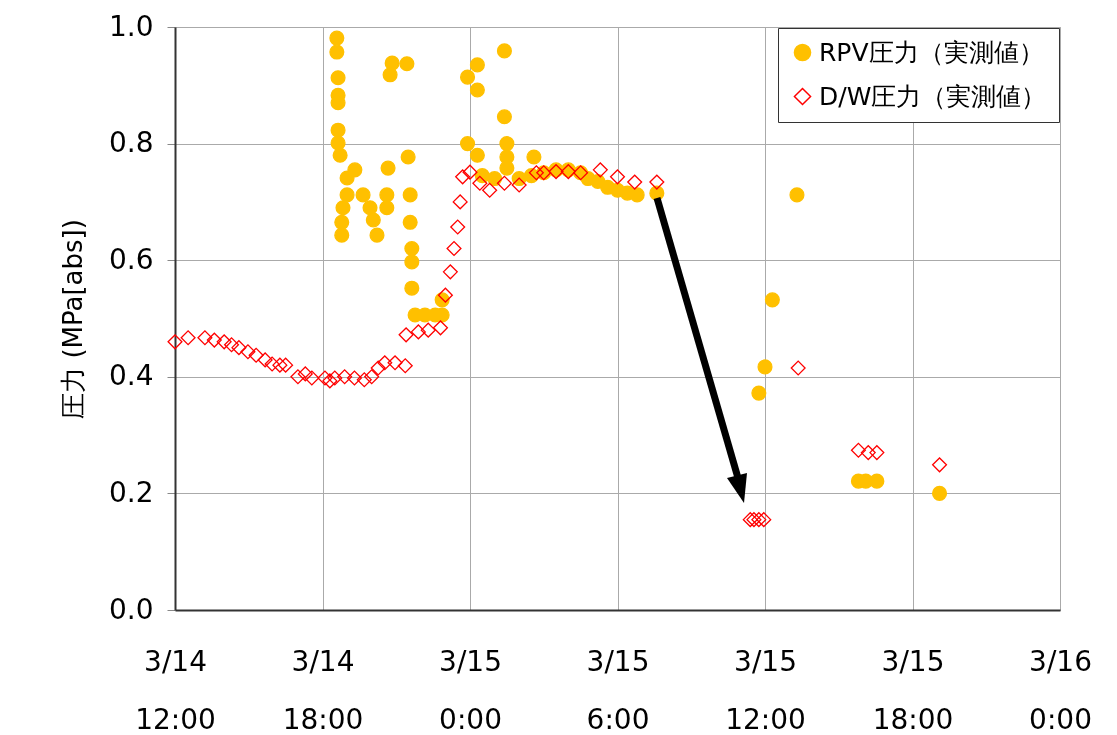 This screenshot has height=735, width=1117. What do you see at coordinates (72, 319) in the screenshot?
I see `y-axis-title: 圧力 (MPa[abs])` at bounding box center [72, 319].